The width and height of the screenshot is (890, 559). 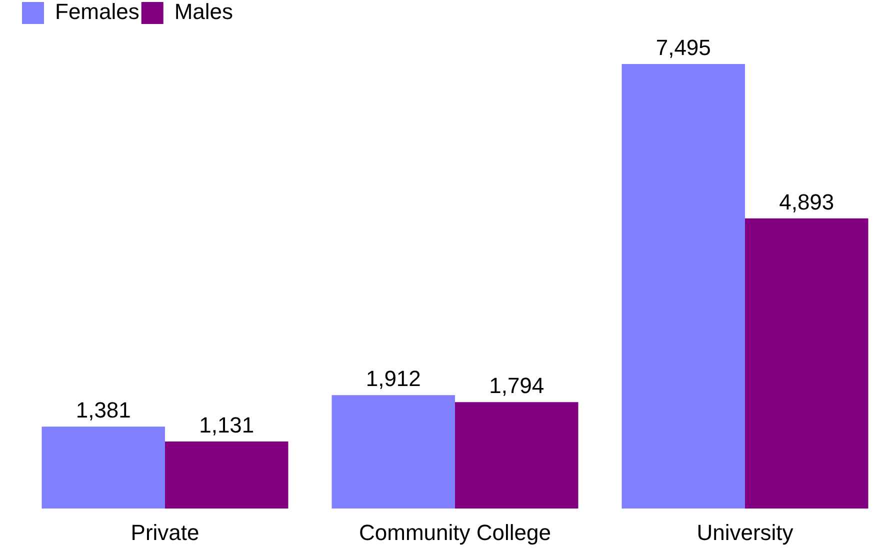 What do you see at coordinates (516, 385) in the screenshot?
I see `data-label: 1,794` at bounding box center [516, 385].